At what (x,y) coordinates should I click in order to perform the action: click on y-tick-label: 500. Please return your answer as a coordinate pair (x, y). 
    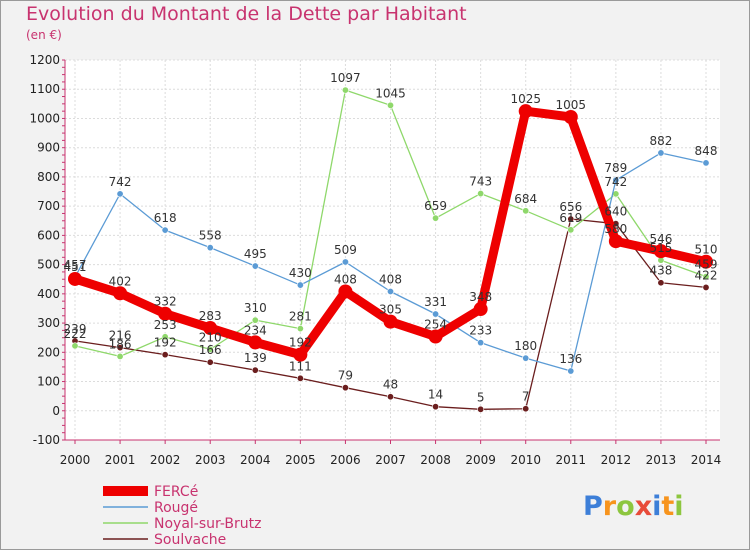
    Looking at the image, I should click on (48, 265).